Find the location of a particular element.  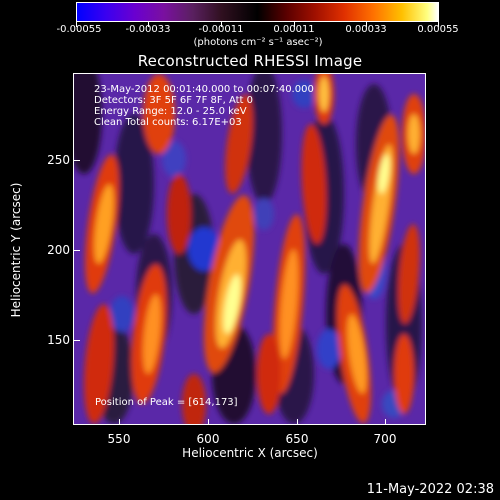

peak-position: Position of Peak = [614,173] is located at coordinates (166, 402).